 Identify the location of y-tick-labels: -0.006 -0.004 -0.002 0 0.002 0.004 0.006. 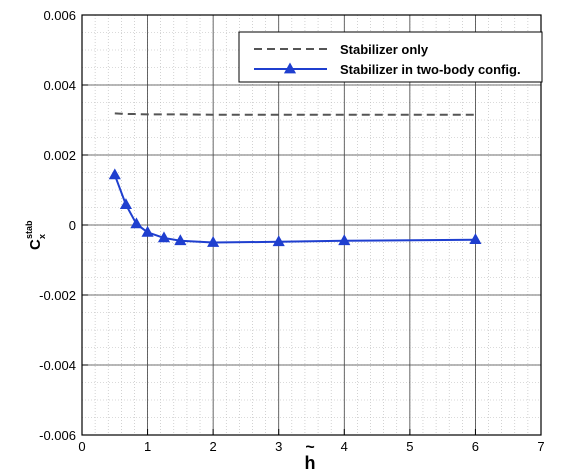
(57, 225).